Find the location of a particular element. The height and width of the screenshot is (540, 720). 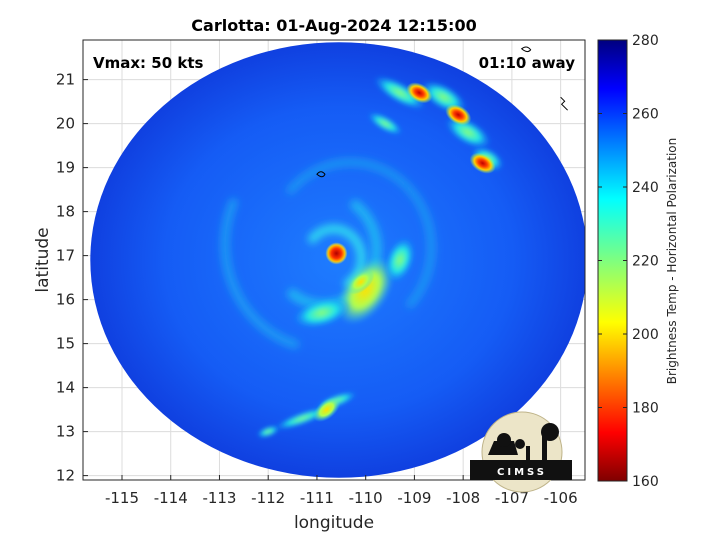

y-tick-label: 14 is located at coordinates (65, 388).